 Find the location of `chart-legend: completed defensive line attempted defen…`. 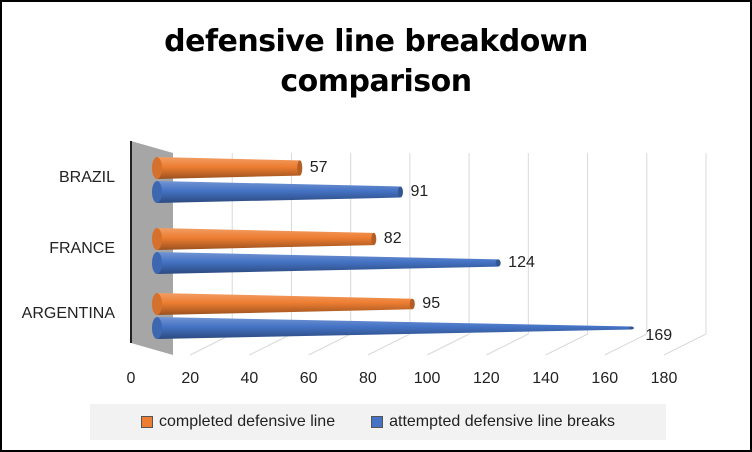

chart-legend: completed defensive line attempted defen… is located at coordinates (378, 422).